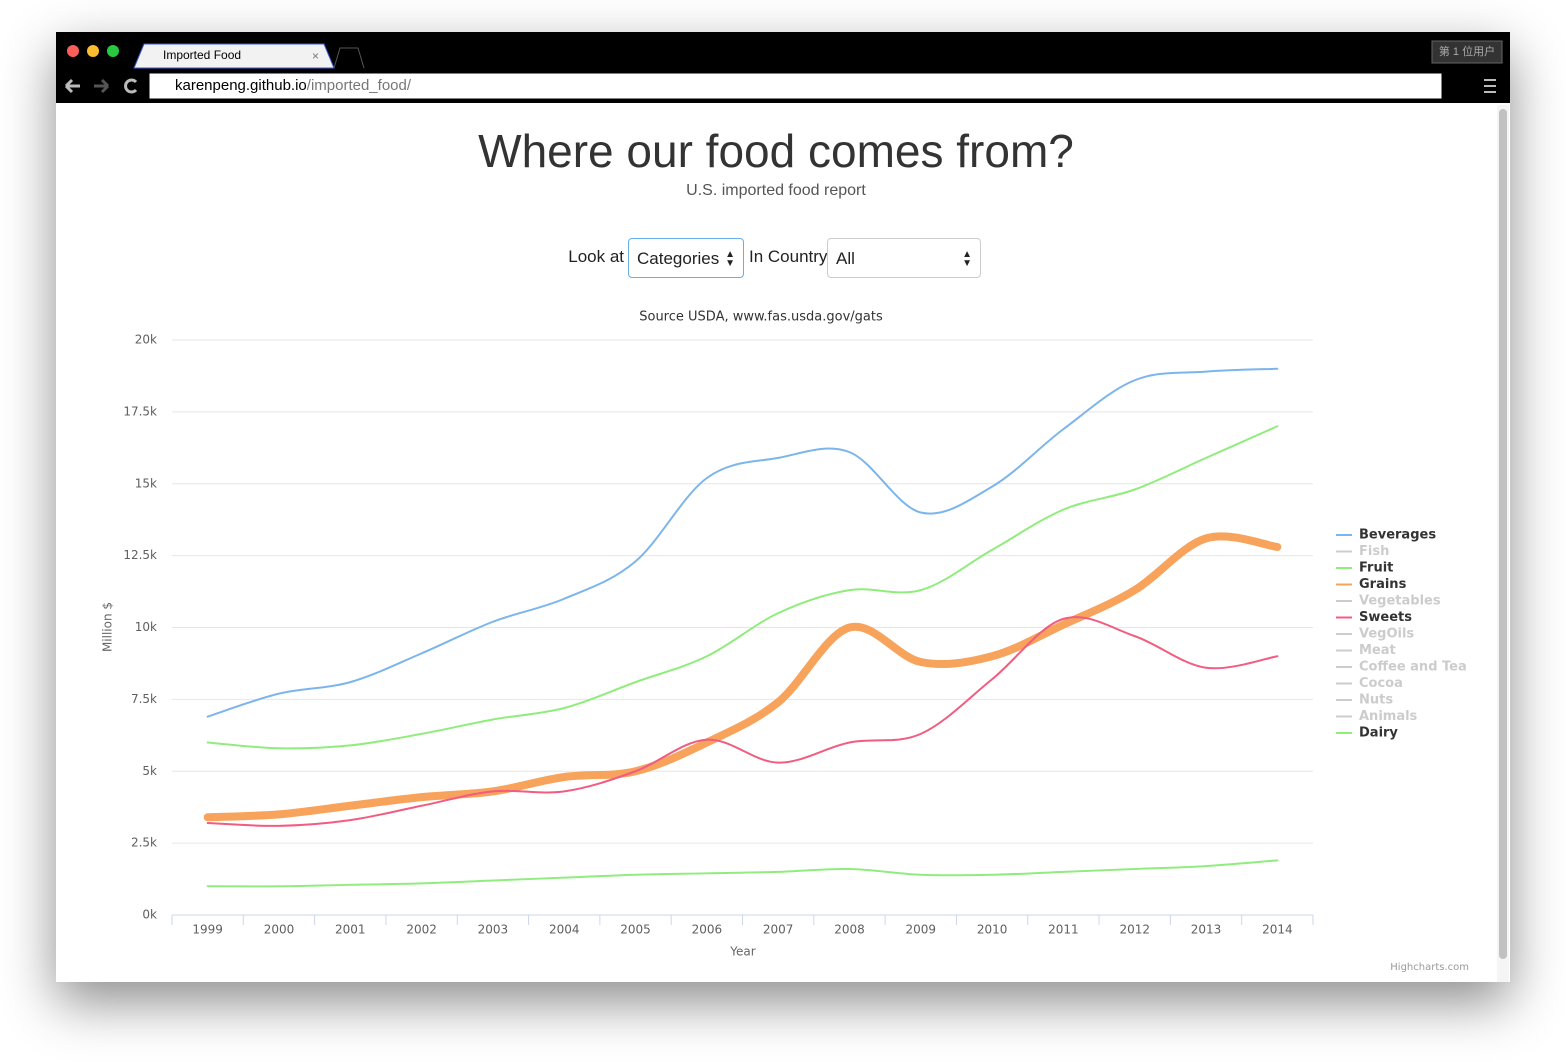 This screenshot has width=1566, height=1062. I want to click on tab-title: Imported Food, so click(202, 55).